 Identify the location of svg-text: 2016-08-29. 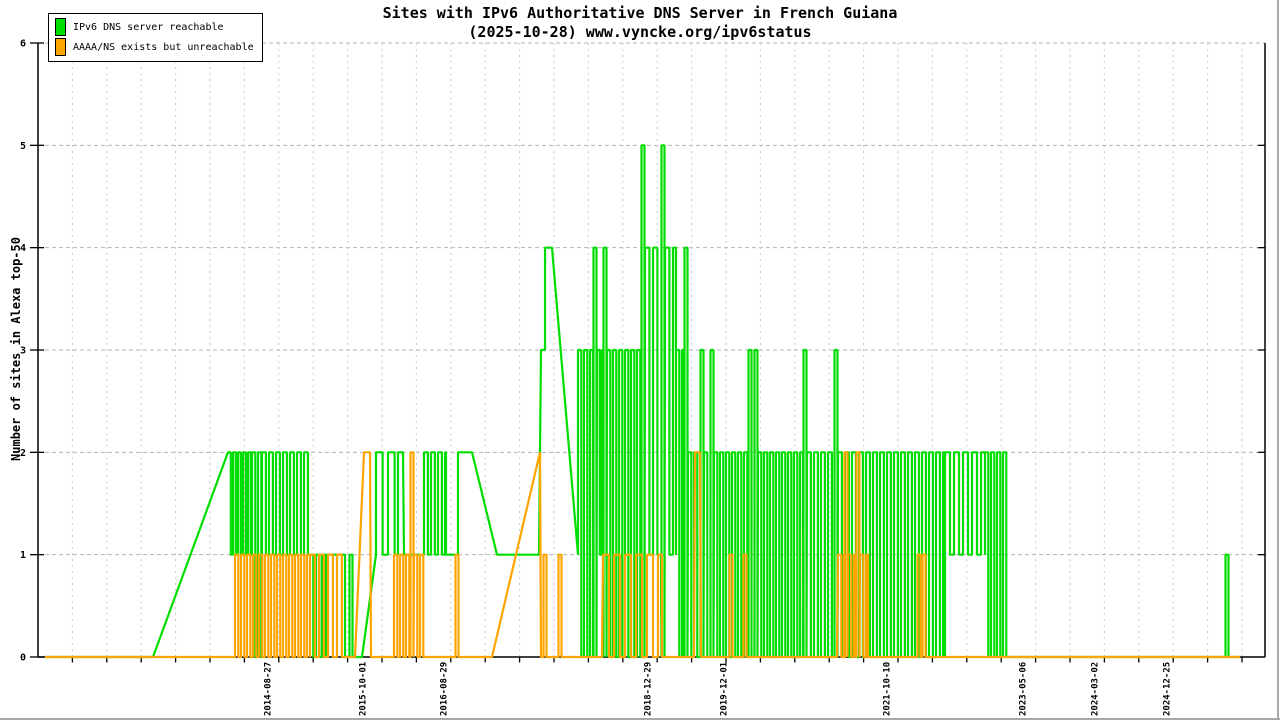
(445, 689).